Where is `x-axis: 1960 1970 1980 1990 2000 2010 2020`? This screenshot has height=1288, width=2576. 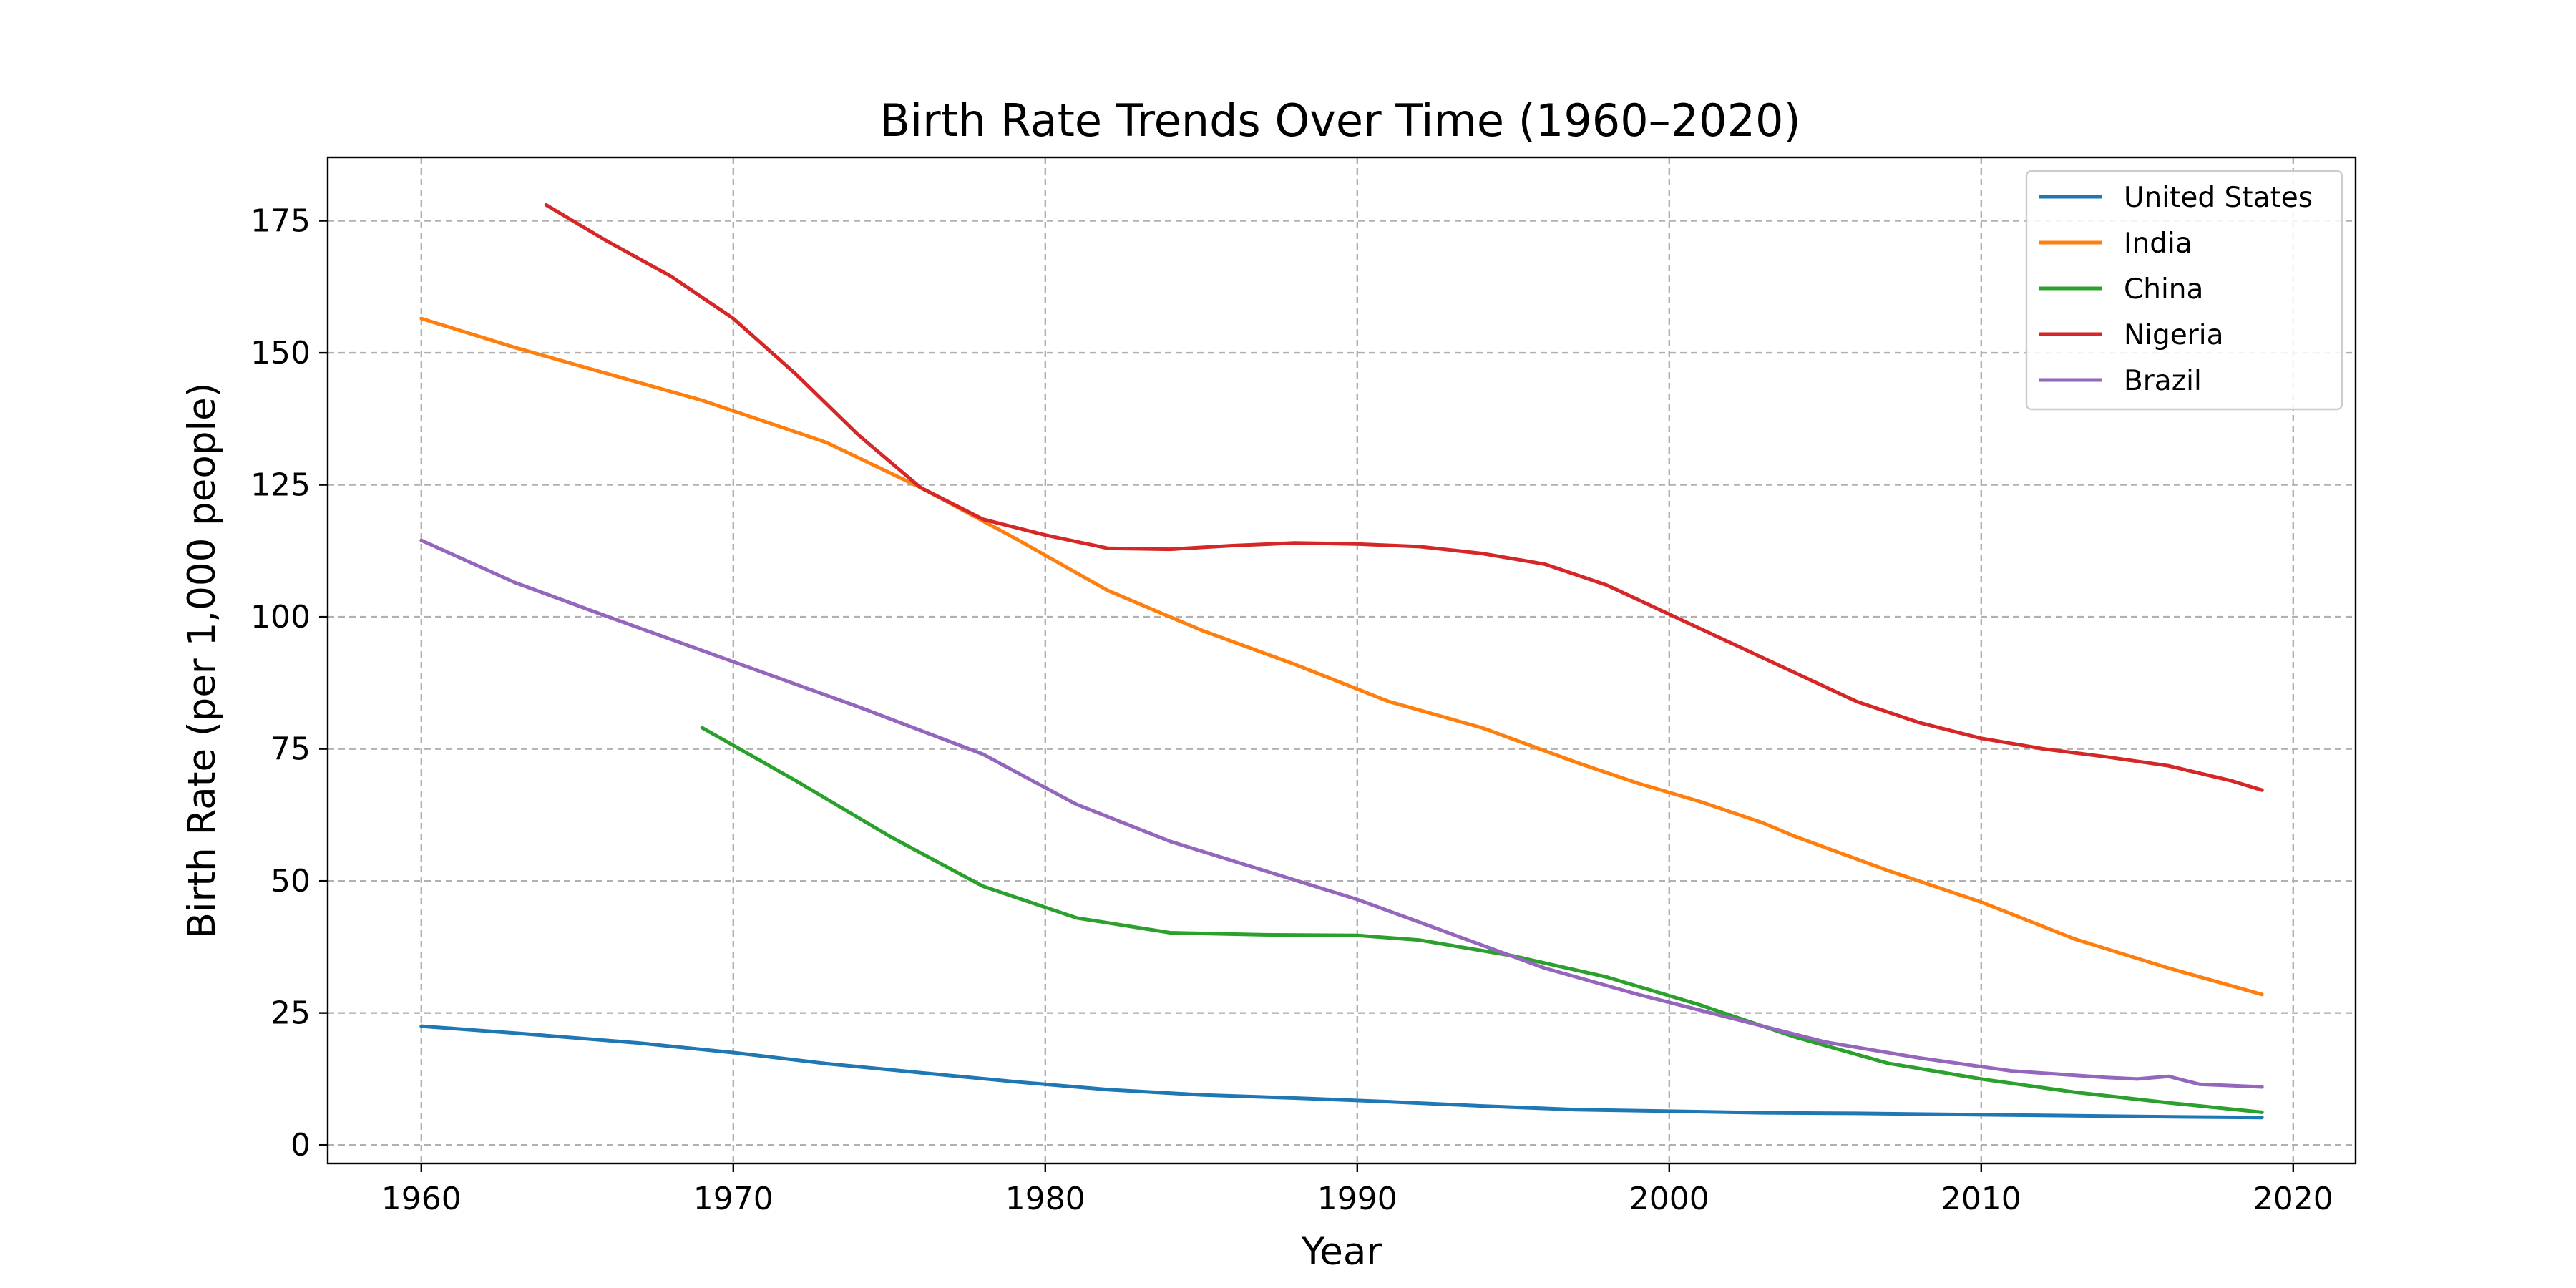 x-axis: 1960 1970 1980 1990 2000 2010 2020 is located at coordinates (1357, 1190).